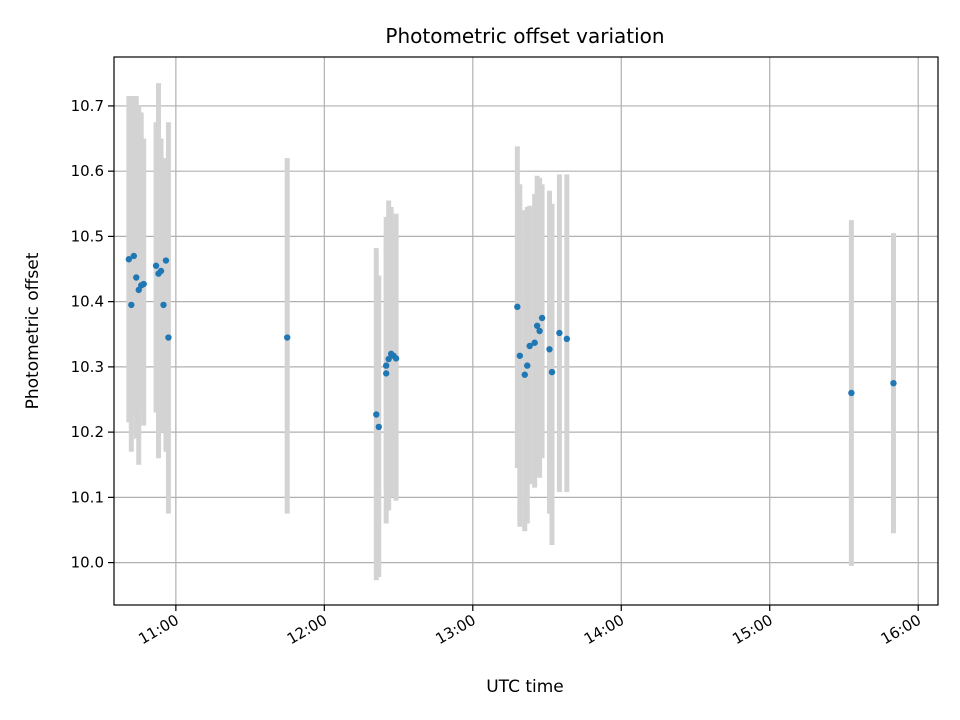  I want to click on y-tick-label: 10.3, so click(87, 367).